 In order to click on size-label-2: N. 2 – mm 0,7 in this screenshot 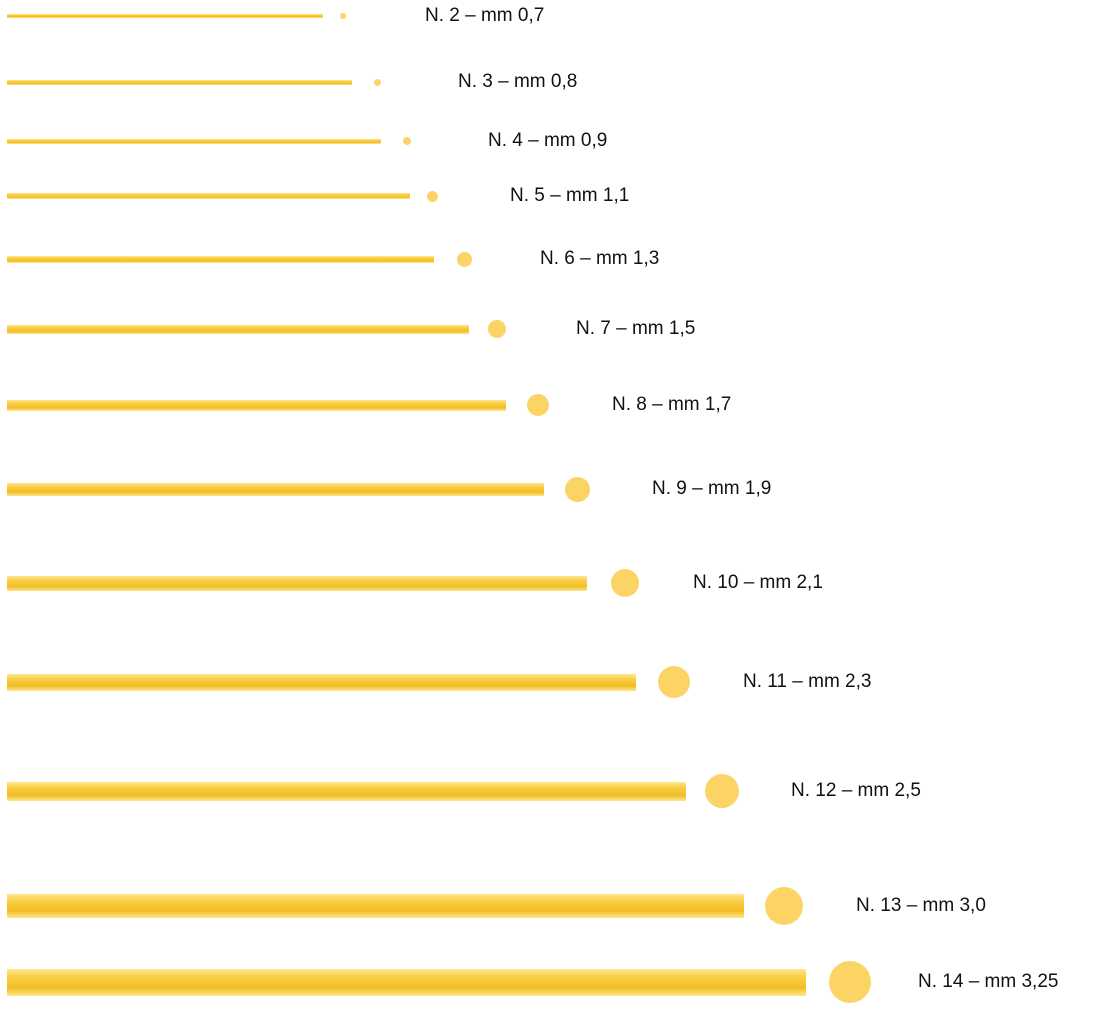, I will do `click(485, 15)`.